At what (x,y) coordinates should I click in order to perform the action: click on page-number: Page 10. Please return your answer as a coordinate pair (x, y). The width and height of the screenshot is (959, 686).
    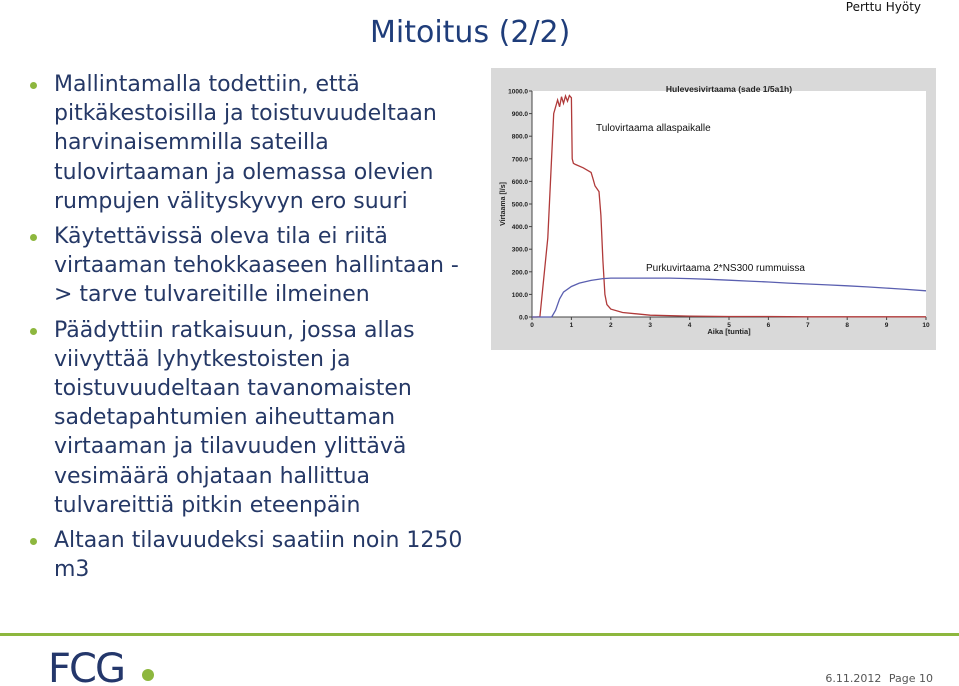
    Looking at the image, I should click on (910, 678).